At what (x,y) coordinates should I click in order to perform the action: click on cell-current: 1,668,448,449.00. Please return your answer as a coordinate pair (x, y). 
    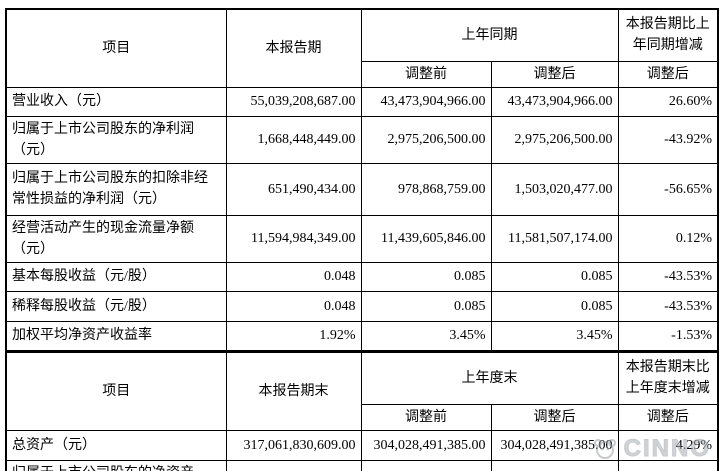
    Looking at the image, I should click on (293, 139).